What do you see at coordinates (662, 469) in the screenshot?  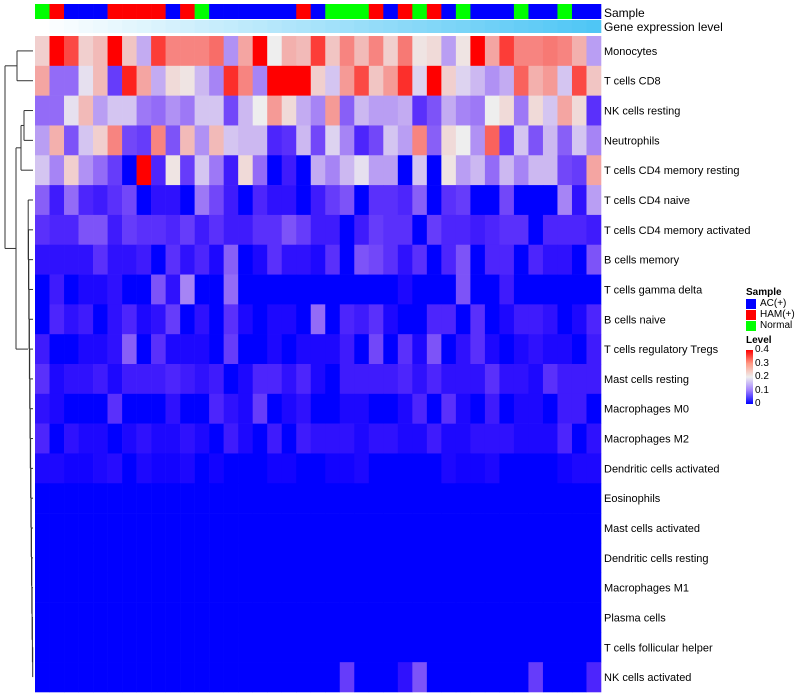 I see `row-label: Dendritic cells activated` at bounding box center [662, 469].